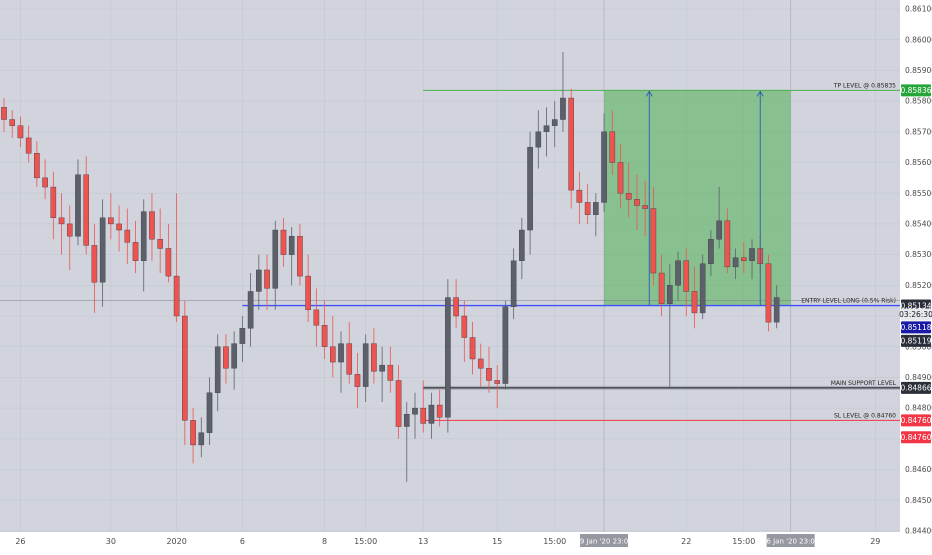 This screenshot has width=932, height=555. I want to click on entry-level-label: ENTRY LEVEL LONG (0.5% Risk), so click(848, 301).